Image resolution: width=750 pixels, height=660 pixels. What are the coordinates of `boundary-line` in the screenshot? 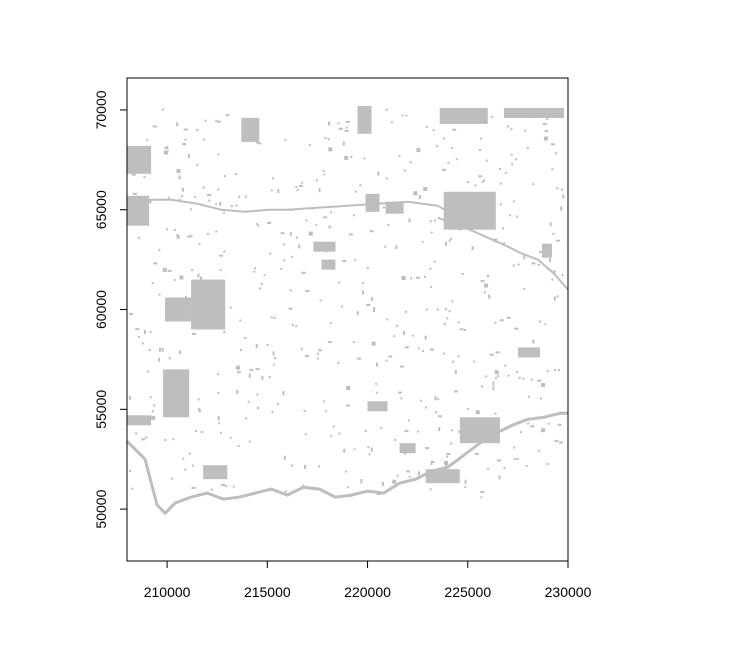 It's located at (346, 463).